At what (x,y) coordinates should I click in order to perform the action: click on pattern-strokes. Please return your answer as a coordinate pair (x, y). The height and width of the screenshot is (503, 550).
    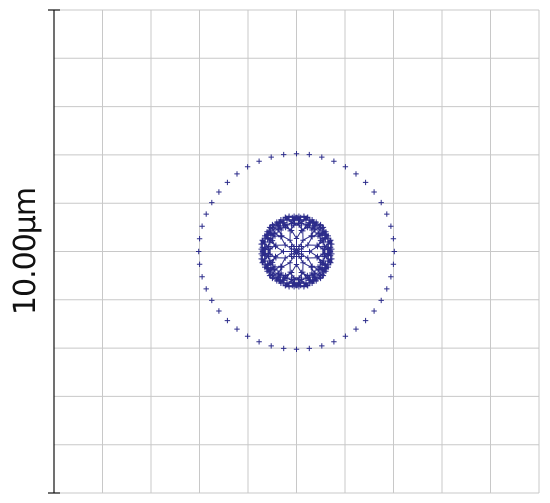
    Looking at the image, I should click on (296, 251).